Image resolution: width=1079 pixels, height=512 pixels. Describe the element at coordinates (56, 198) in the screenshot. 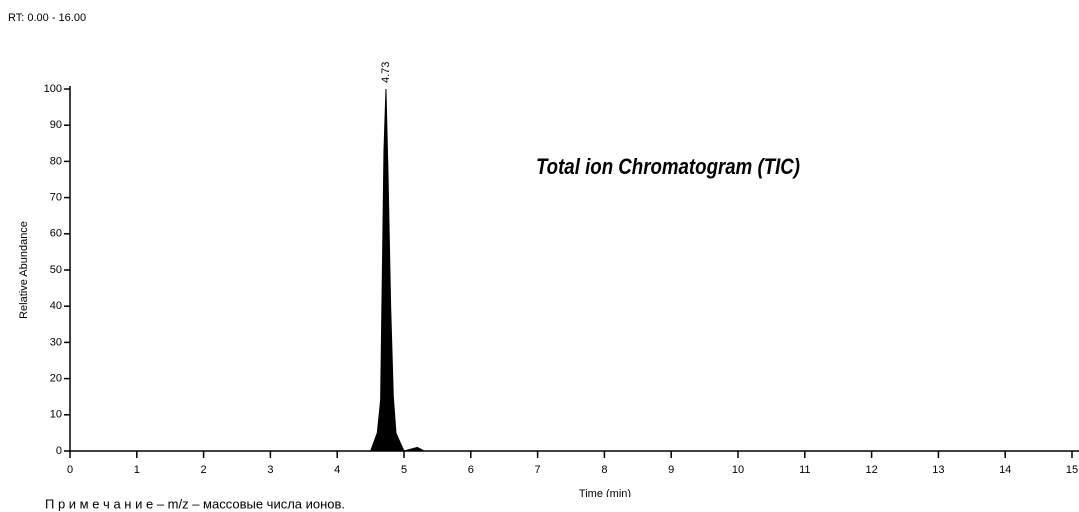

I see `y-tick-label: 70` at that location.